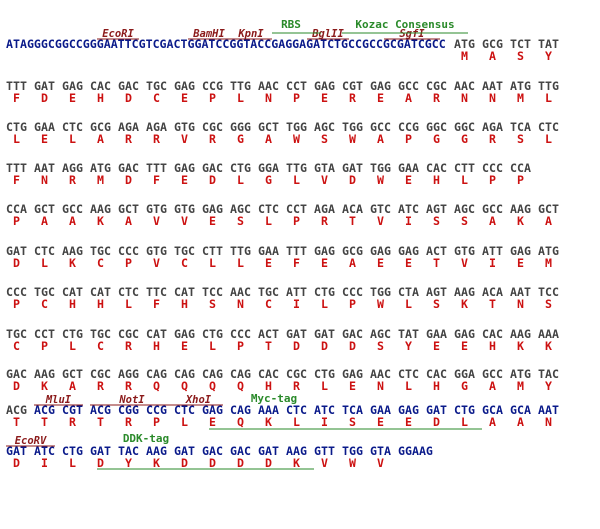  What do you see at coordinates (268, 334) in the screenshot?
I see `codon: ACT` at bounding box center [268, 334].